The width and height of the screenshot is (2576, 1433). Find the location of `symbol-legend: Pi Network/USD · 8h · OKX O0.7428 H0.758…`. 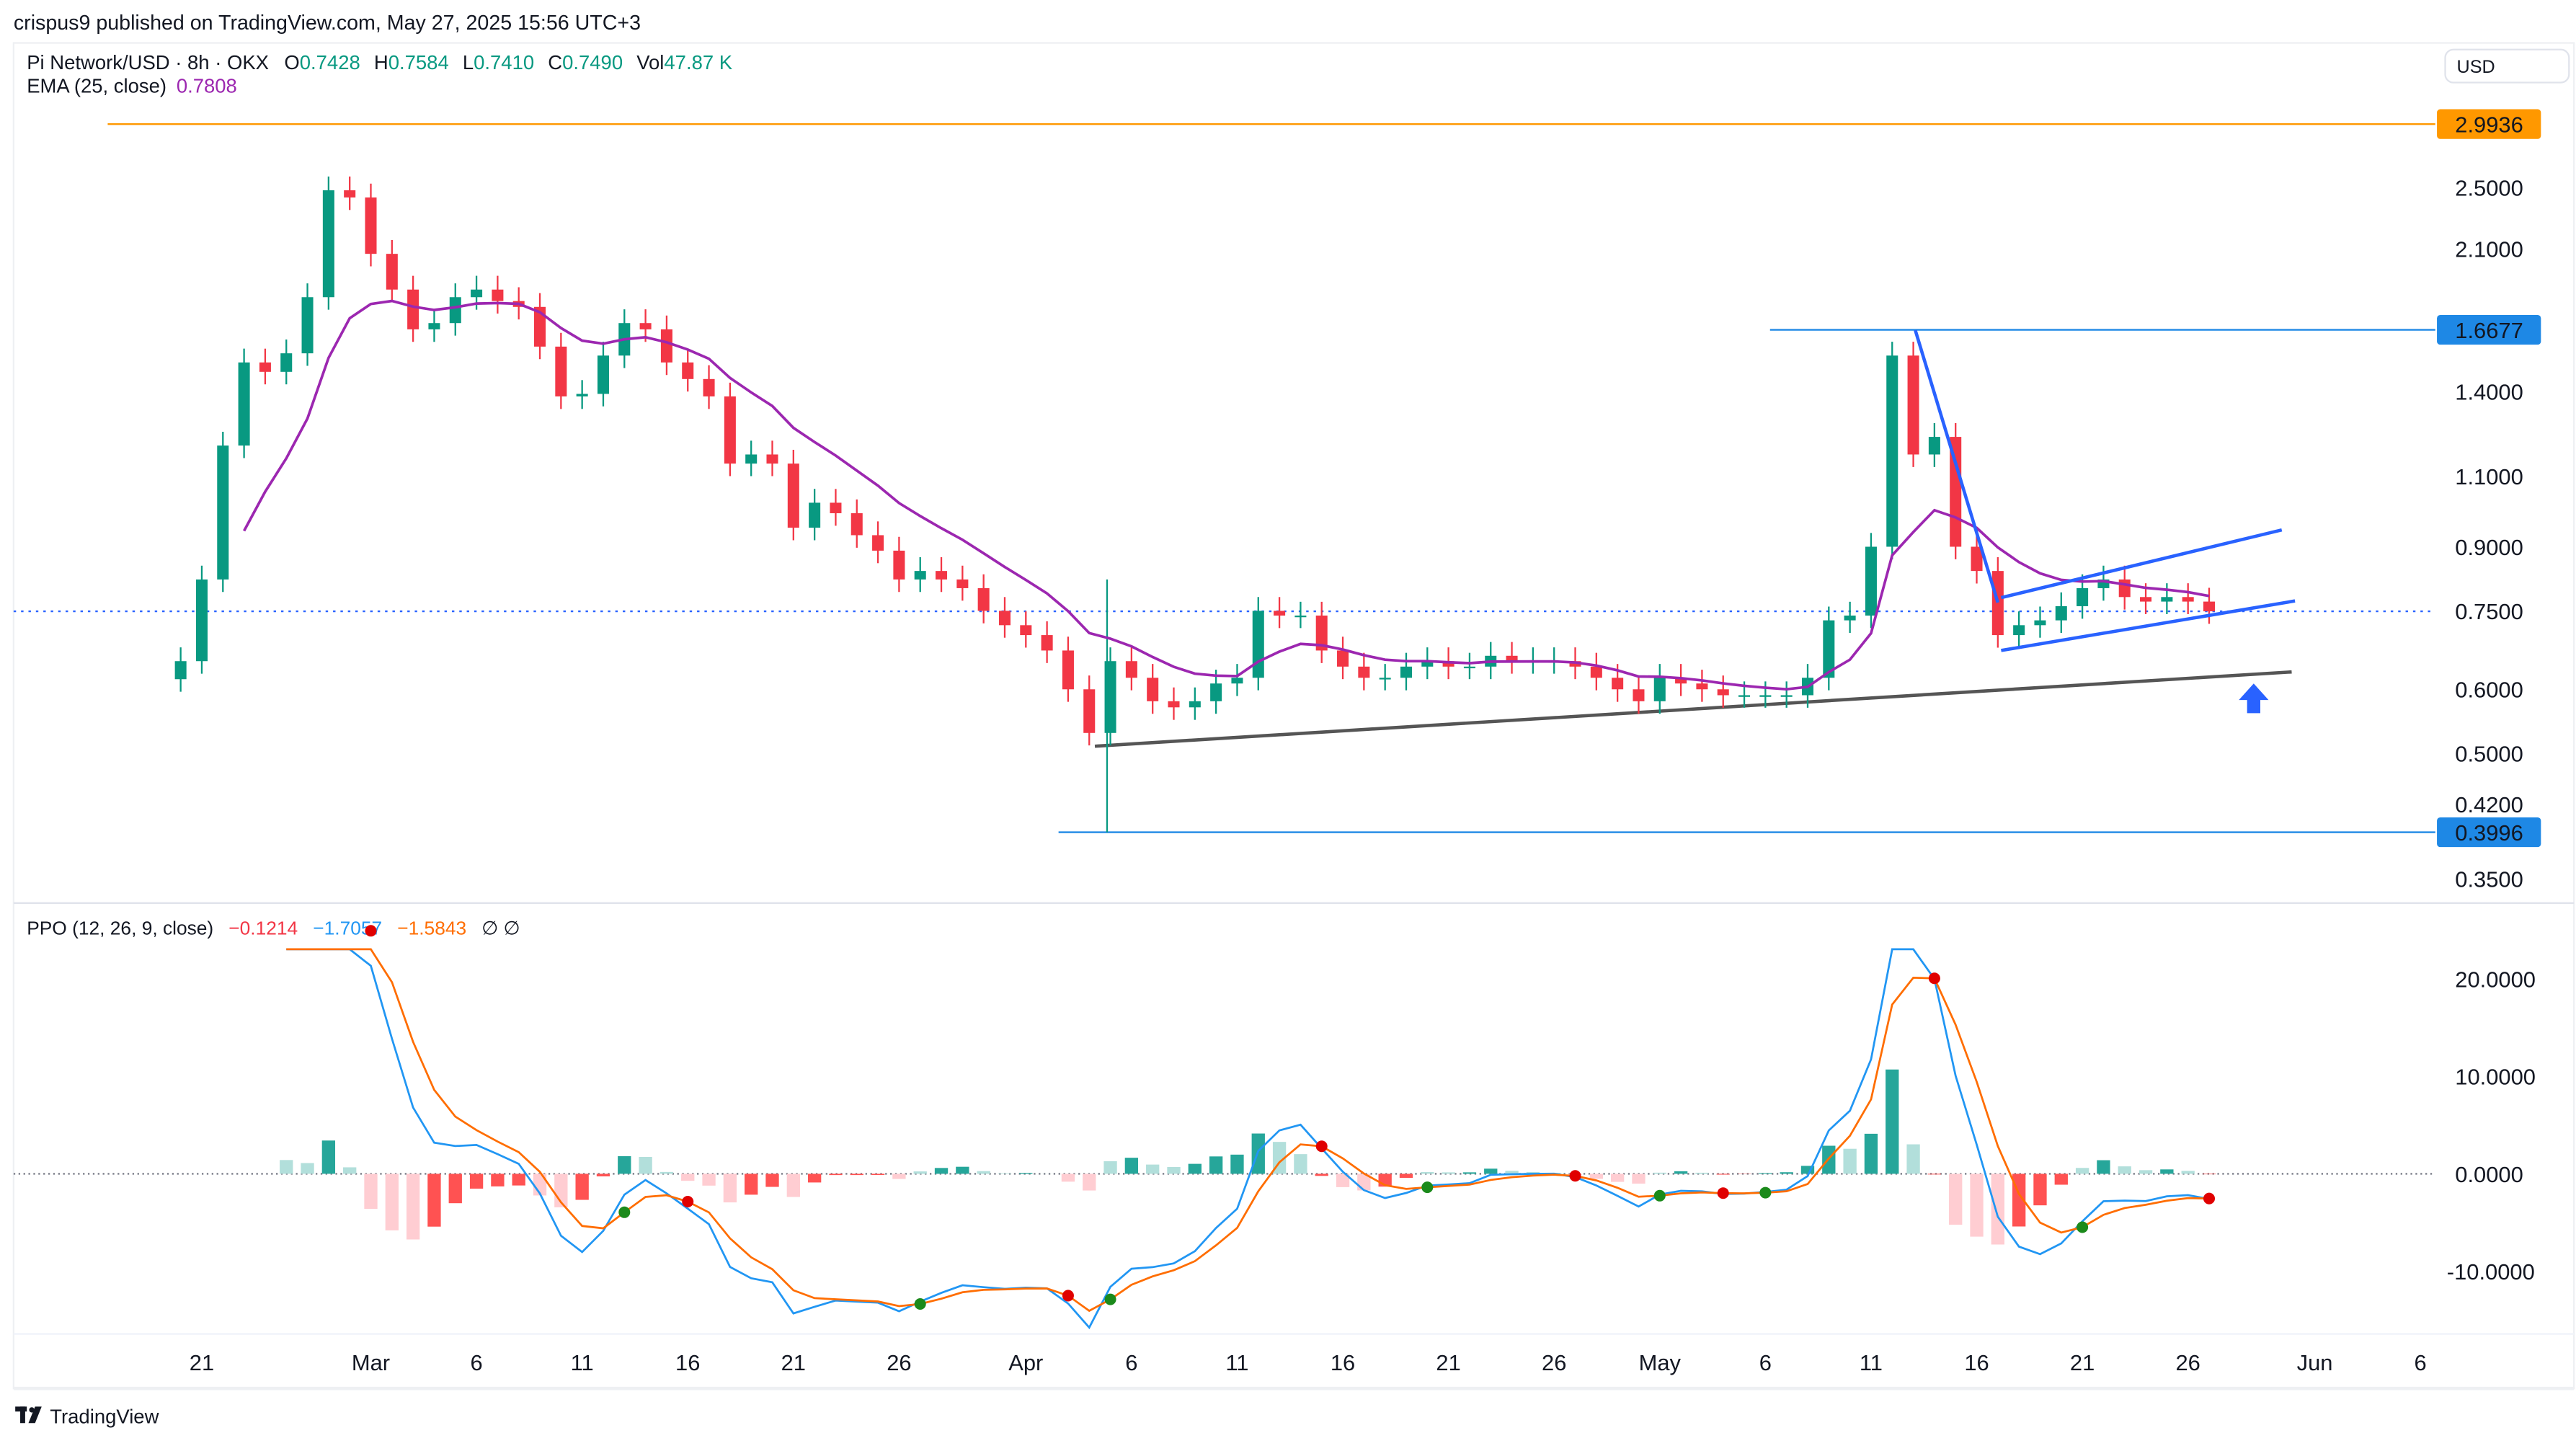

symbol-legend: Pi Network/USD · 8h · OKX O0.7428 H0.758… is located at coordinates (380, 62).